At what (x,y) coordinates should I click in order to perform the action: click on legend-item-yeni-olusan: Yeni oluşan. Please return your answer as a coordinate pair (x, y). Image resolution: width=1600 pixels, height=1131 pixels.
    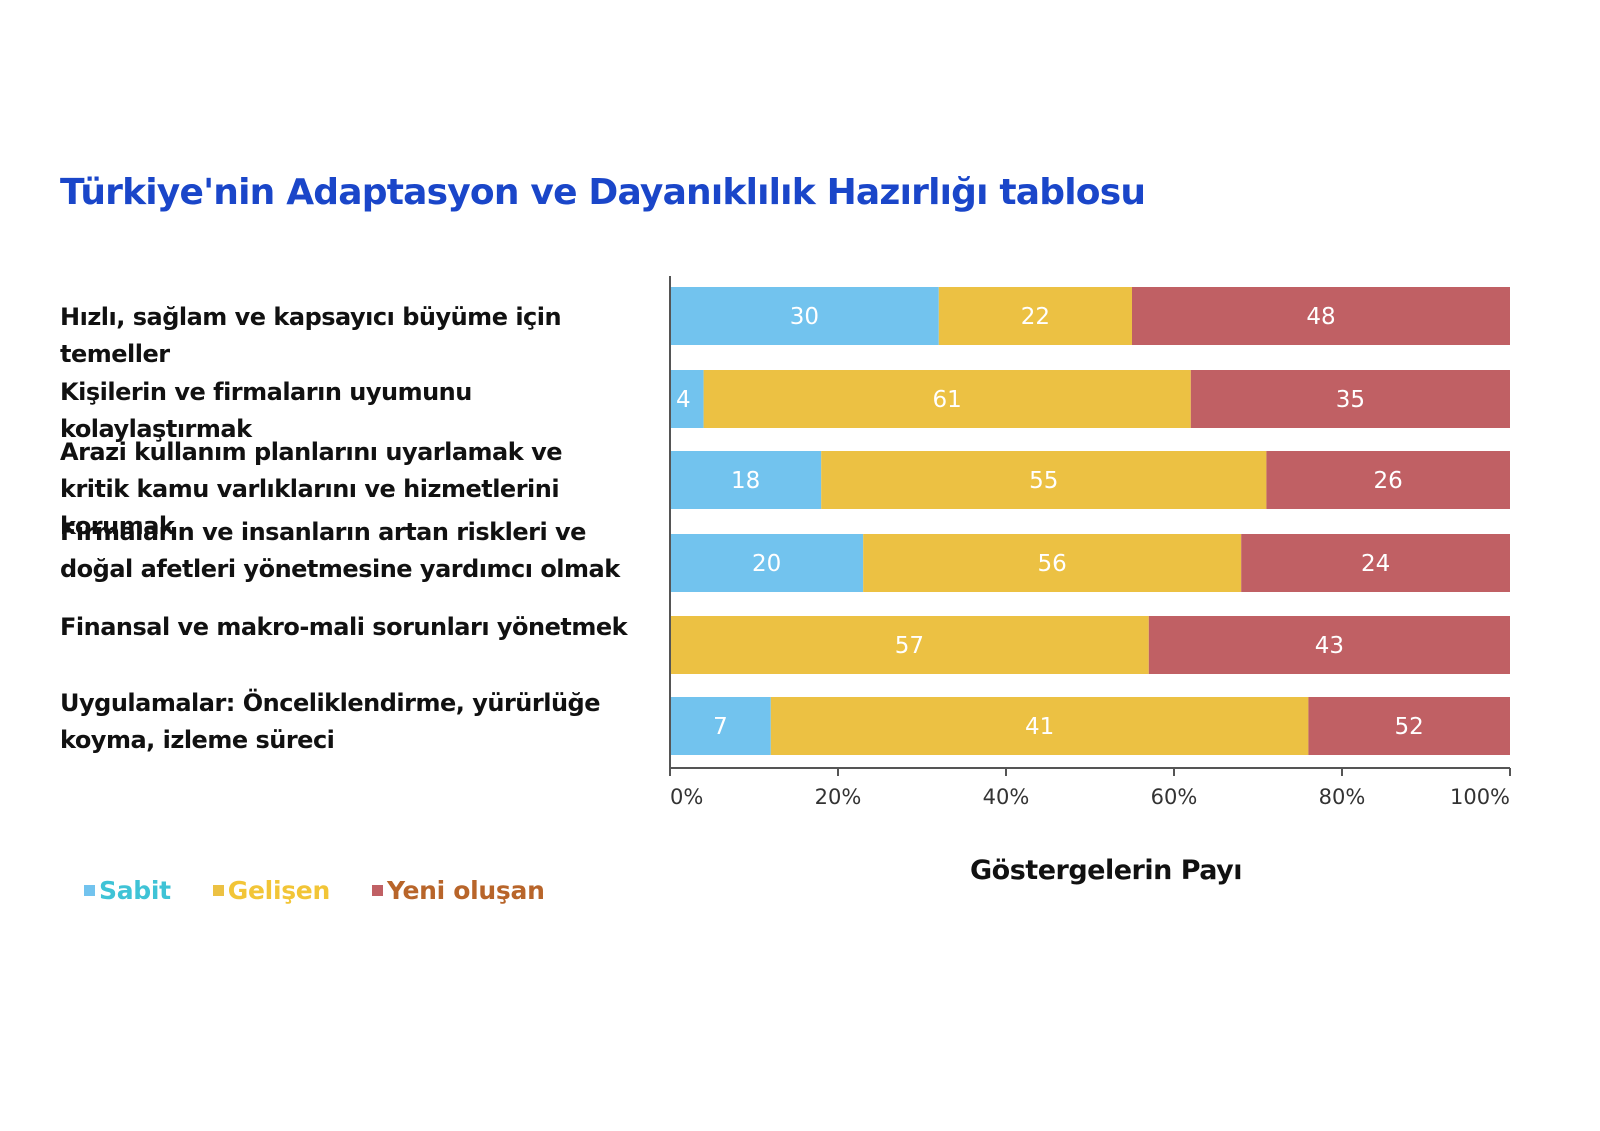
    Looking at the image, I should click on (458, 890).